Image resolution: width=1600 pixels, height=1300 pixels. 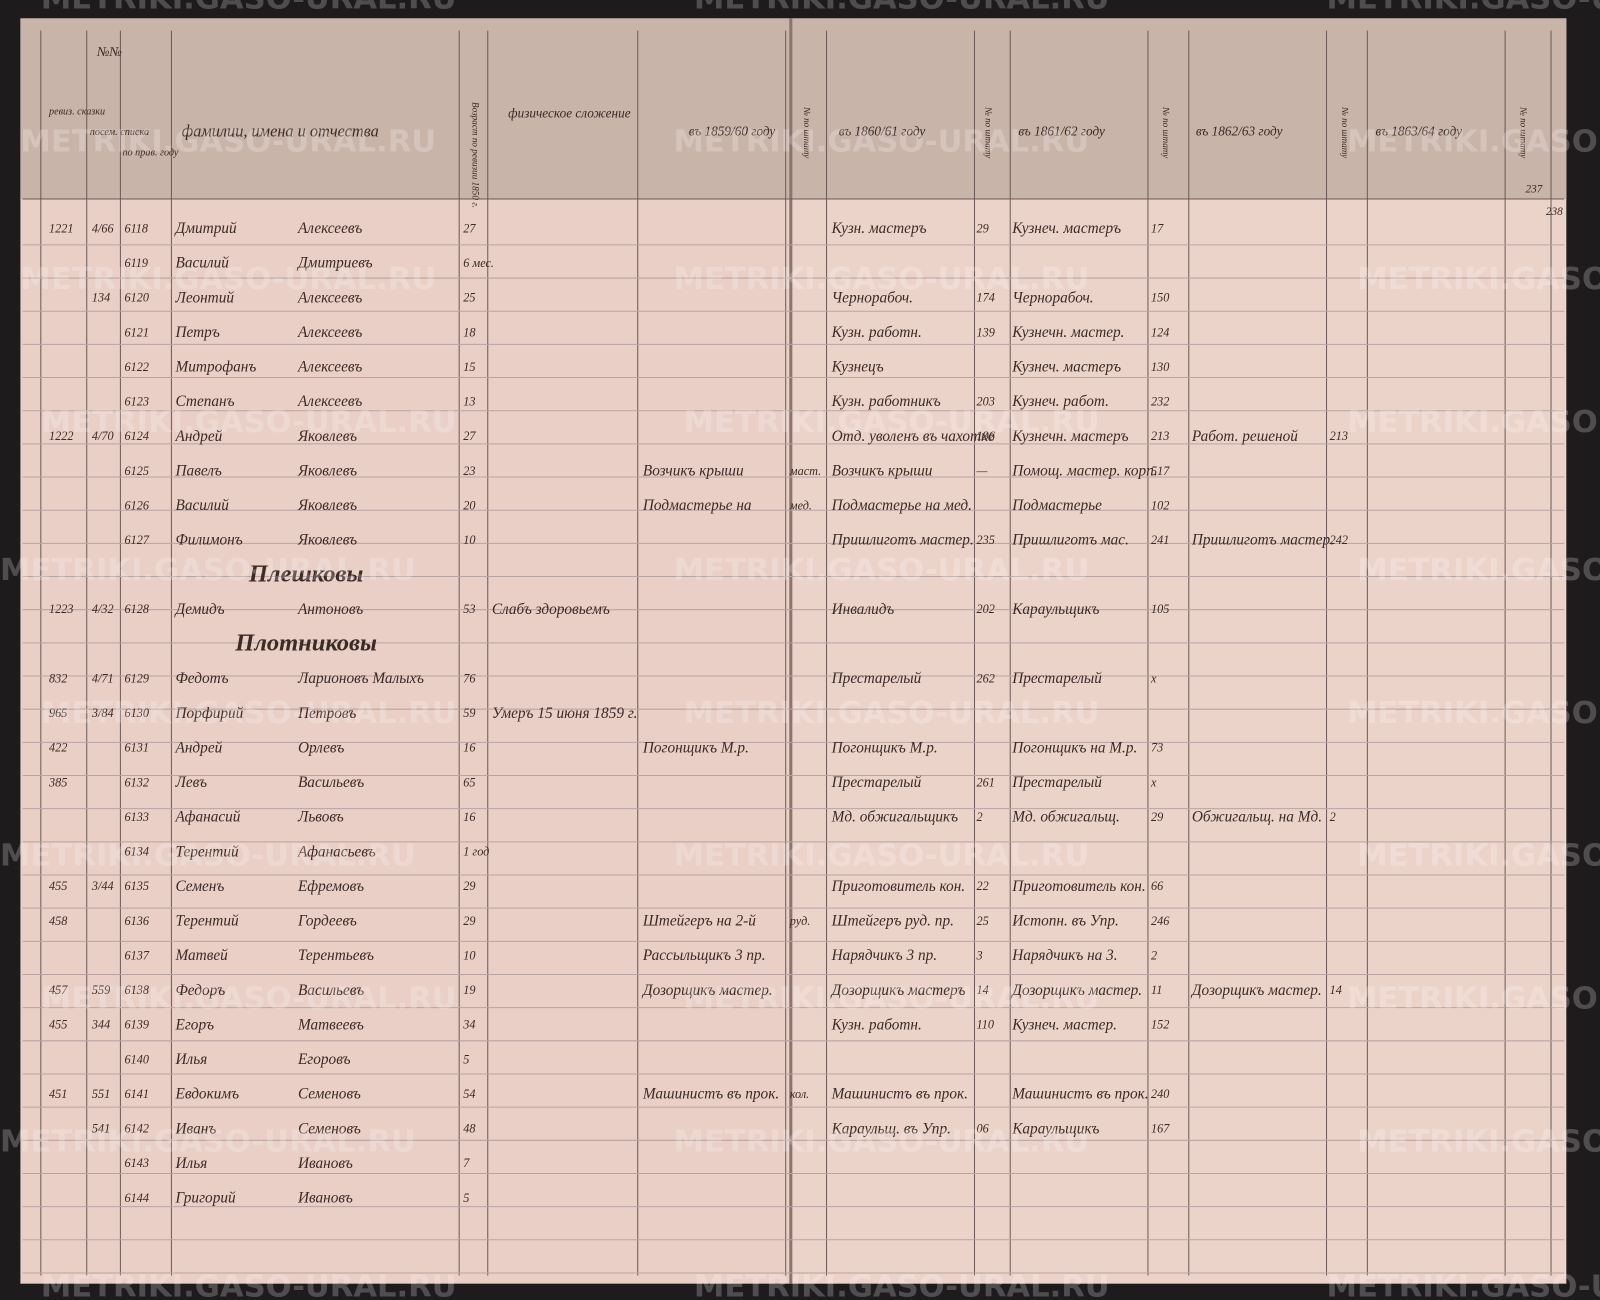 What do you see at coordinates (895, 817) in the screenshot?
I see `y1860-cell: Мд. обжигальщикъ` at bounding box center [895, 817].